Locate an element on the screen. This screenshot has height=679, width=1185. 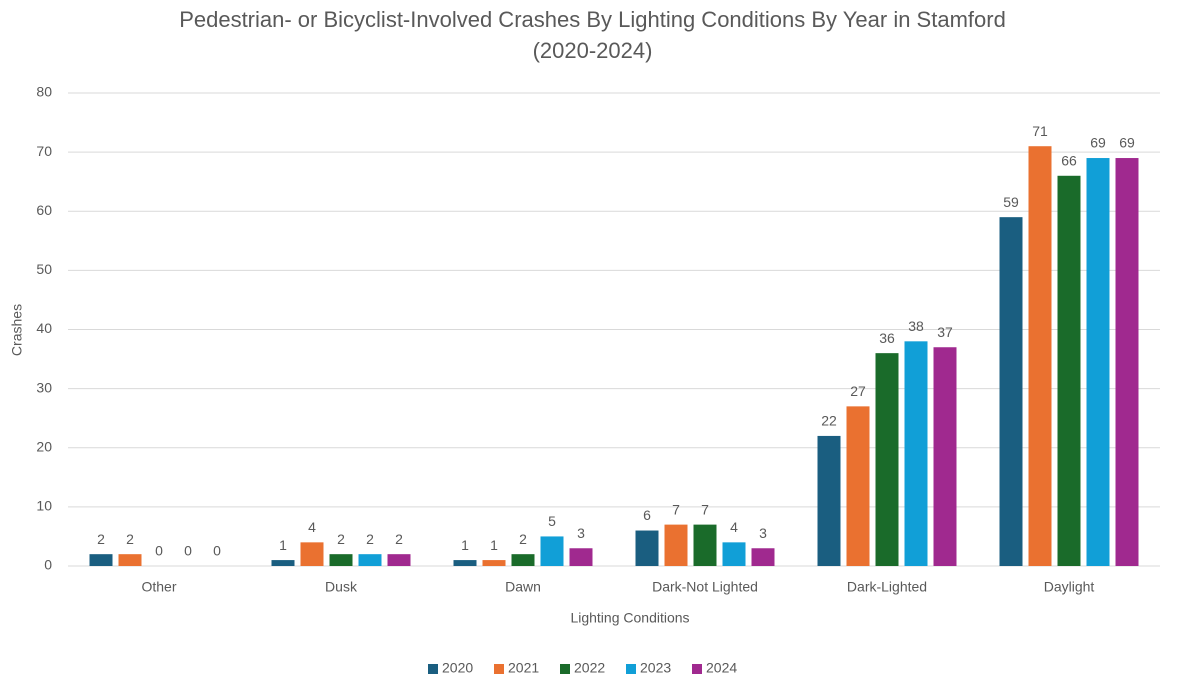
x-tick-label: Other is located at coordinates (158, 587).